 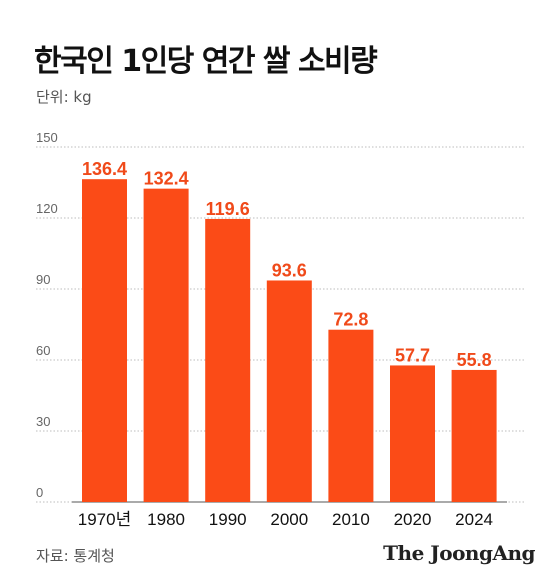 What do you see at coordinates (47, 137) in the screenshot?
I see `y-tick-label: 150` at bounding box center [47, 137].